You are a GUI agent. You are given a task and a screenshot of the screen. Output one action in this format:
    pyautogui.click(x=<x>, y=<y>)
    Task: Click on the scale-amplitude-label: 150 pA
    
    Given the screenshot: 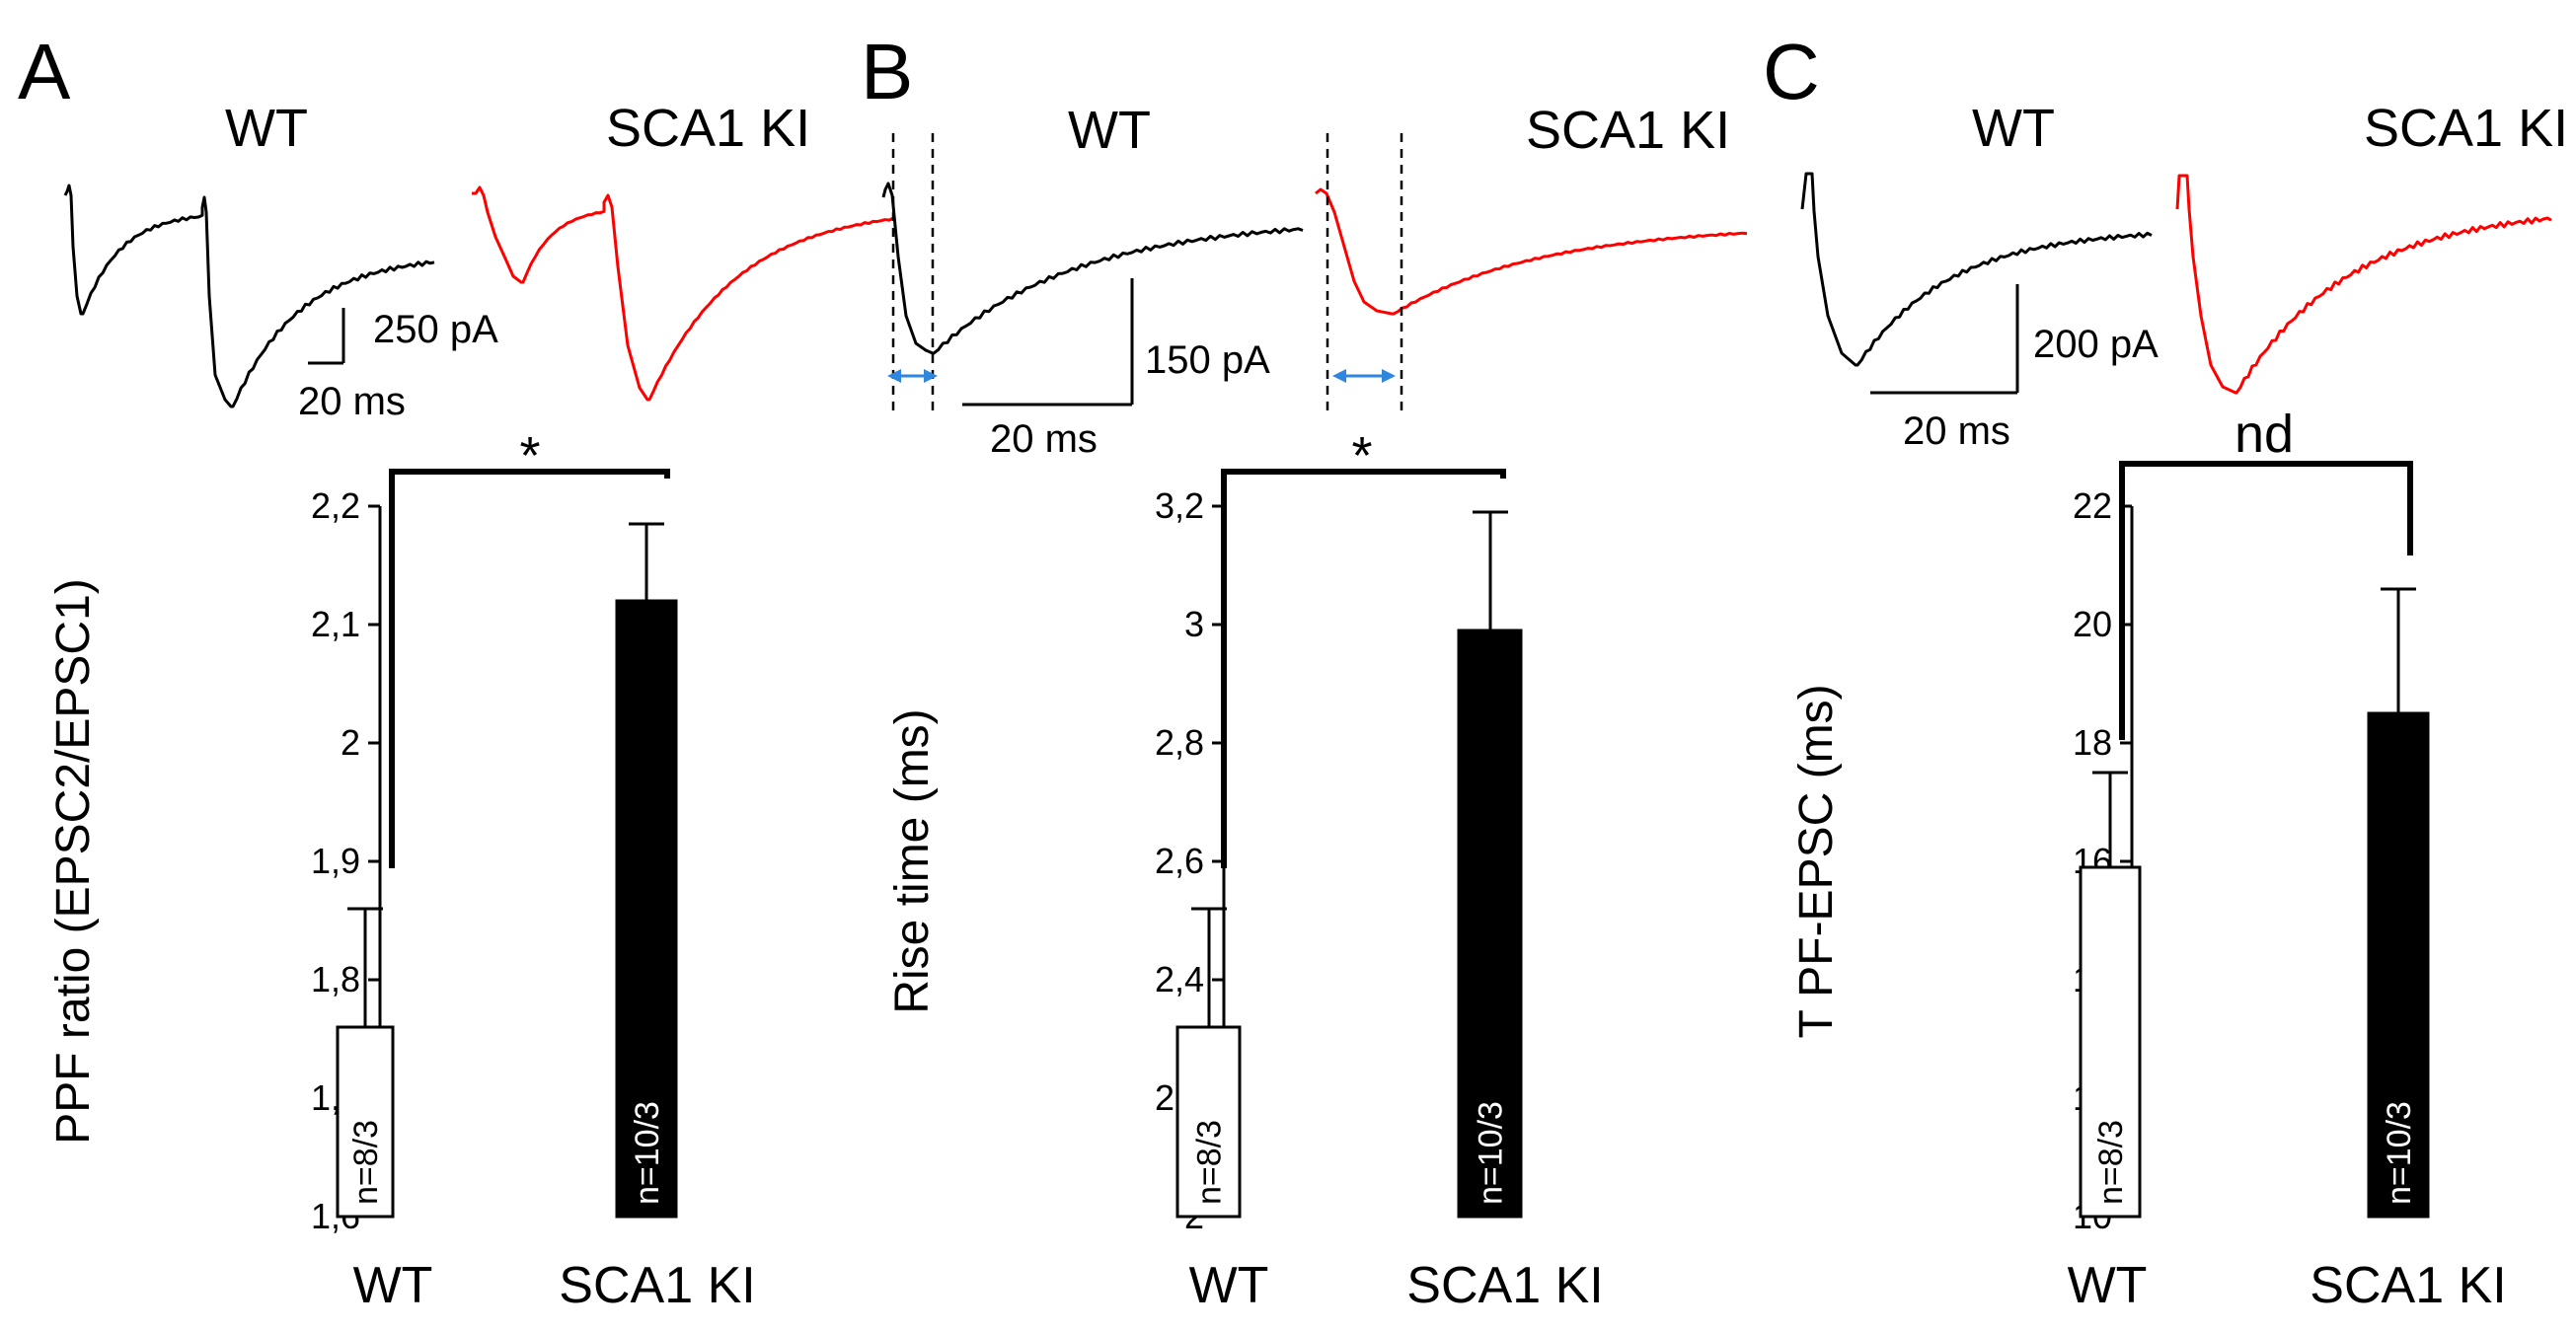 What is the action you would take?
    pyautogui.click(x=1207, y=360)
    